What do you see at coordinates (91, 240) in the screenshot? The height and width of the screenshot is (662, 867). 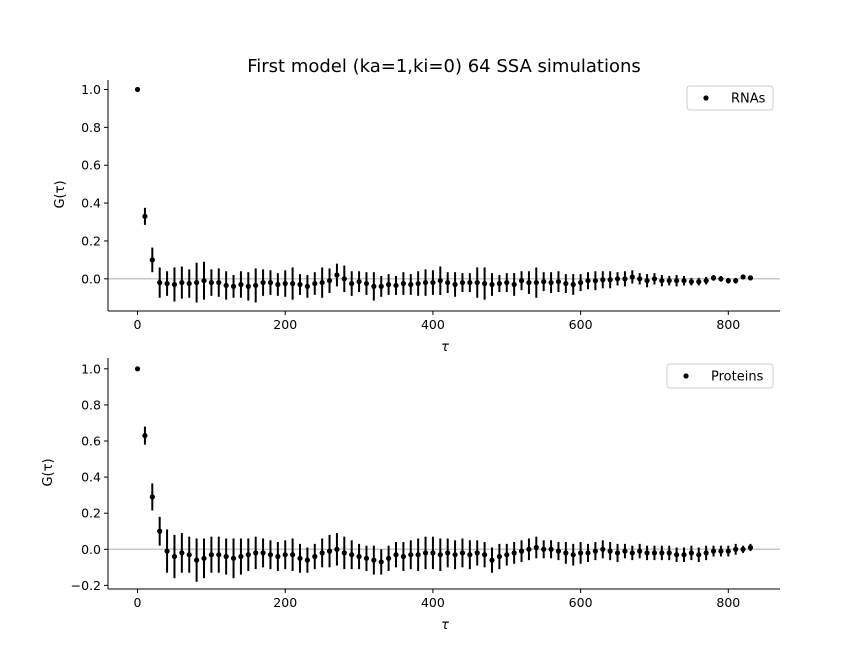 I see `y-tick-label: 0.2` at bounding box center [91, 240].